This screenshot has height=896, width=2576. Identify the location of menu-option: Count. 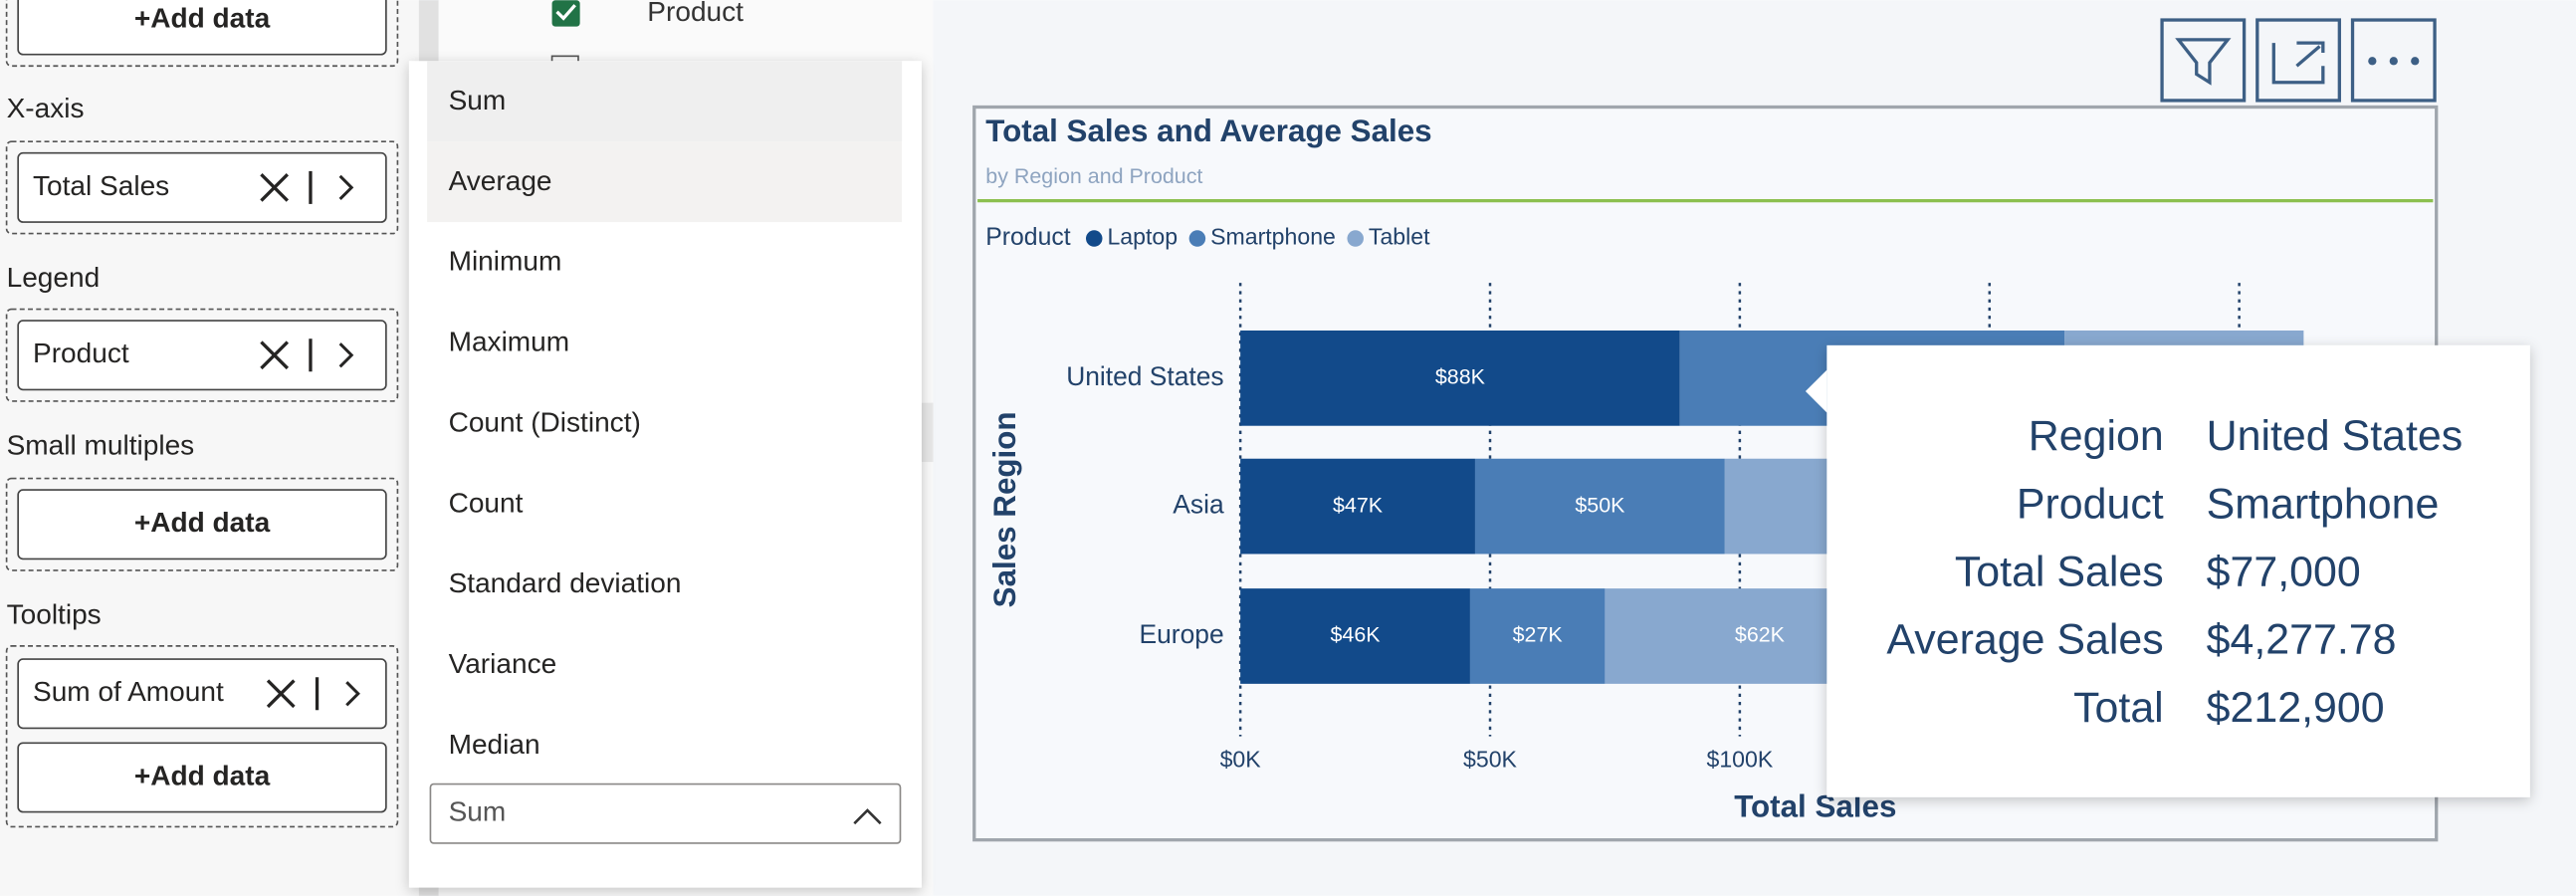
(486, 502).